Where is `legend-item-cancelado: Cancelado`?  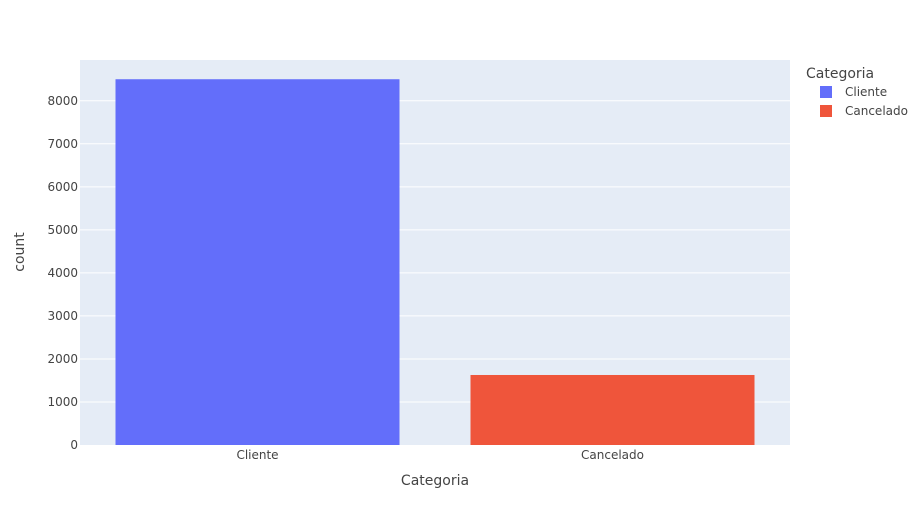
legend-item-cancelado: Cancelado is located at coordinates (864, 111).